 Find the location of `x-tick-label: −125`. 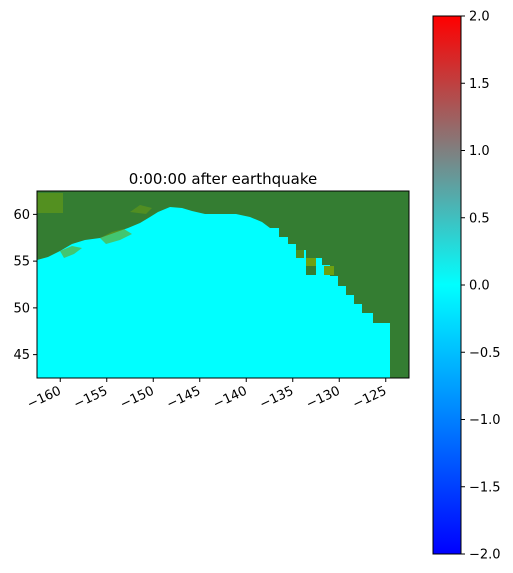

x-tick-label: −125 is located at coordinates (369, 398).